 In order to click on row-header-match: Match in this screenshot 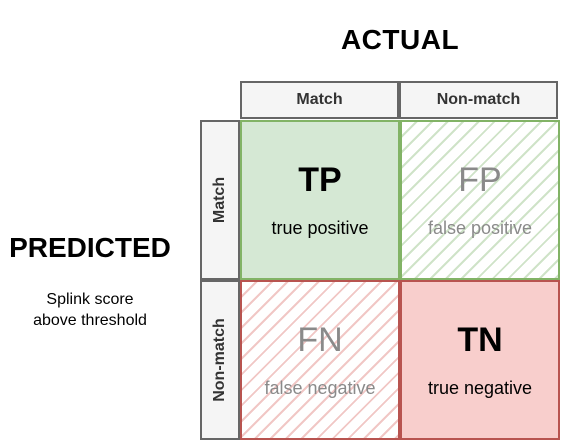, I will do `click(220, 200)`.